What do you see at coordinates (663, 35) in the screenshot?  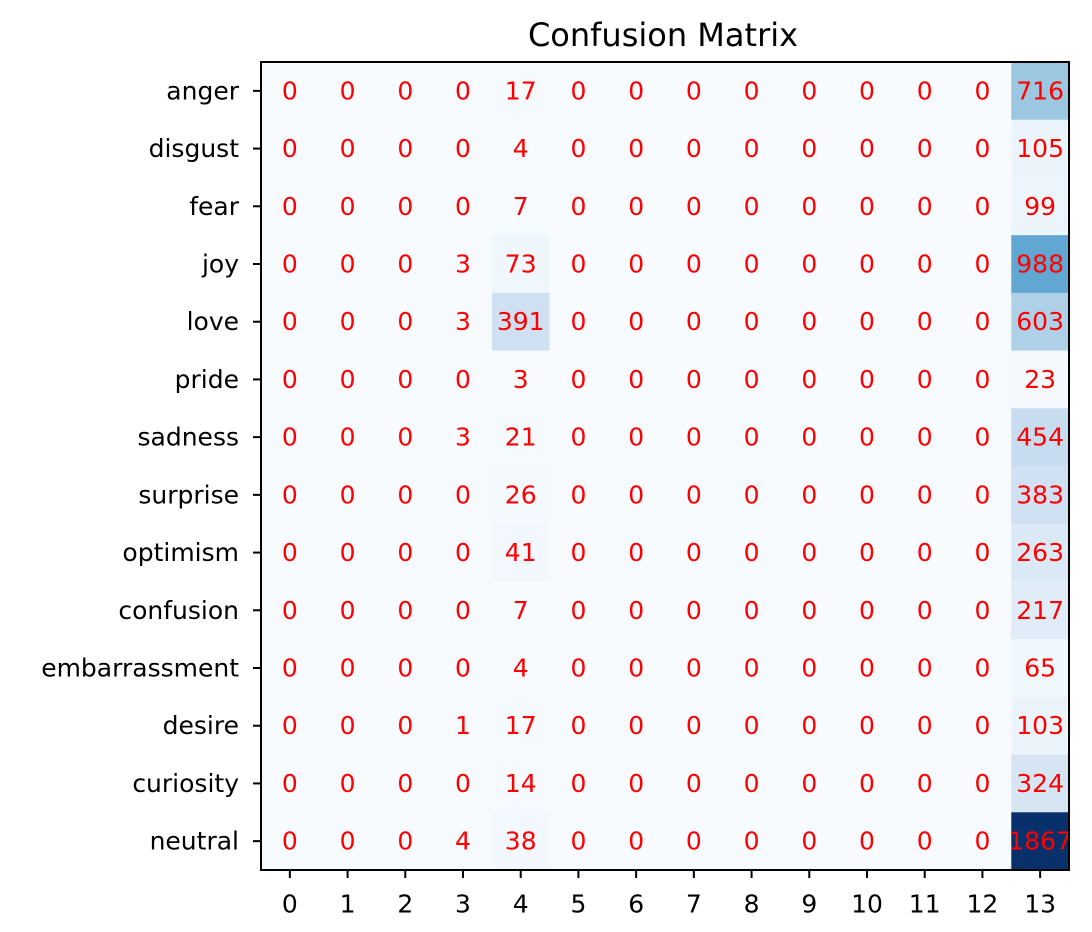 I see `chart-title: Confusion Matrix` at bounding box center [663, 35].